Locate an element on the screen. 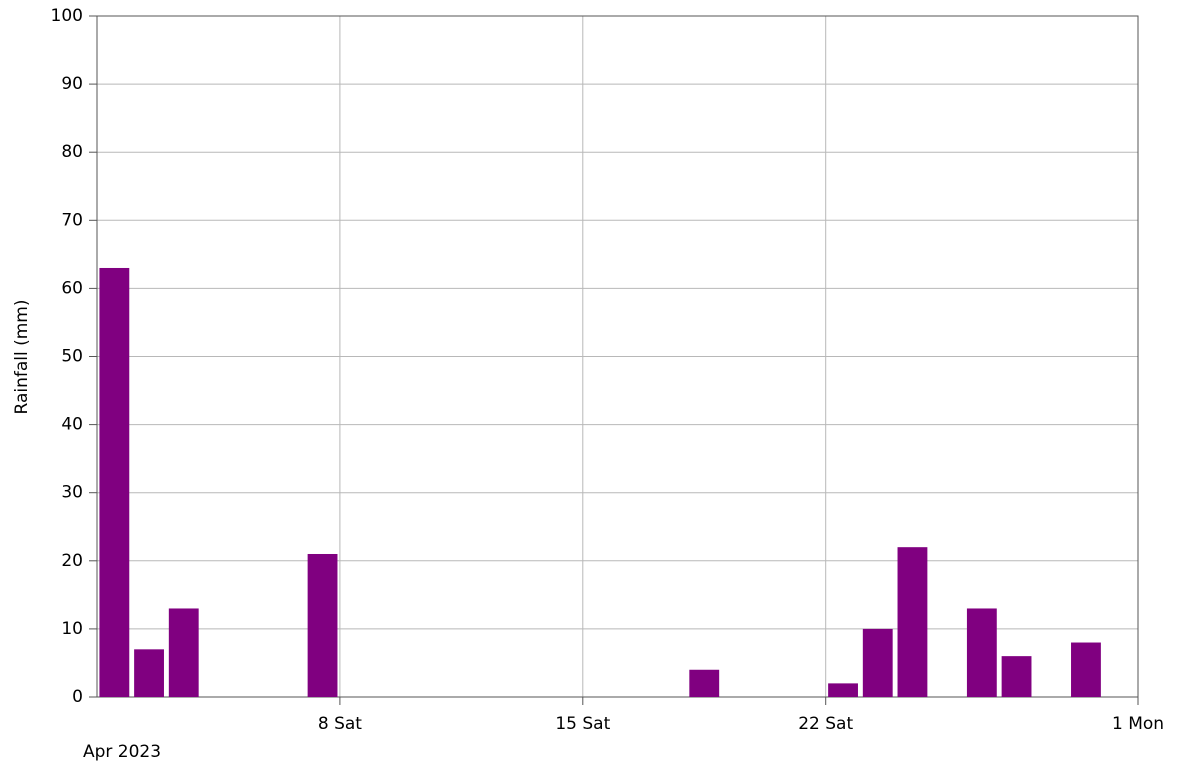  y-tick-label: 0 is located at coordinates (77, 697).